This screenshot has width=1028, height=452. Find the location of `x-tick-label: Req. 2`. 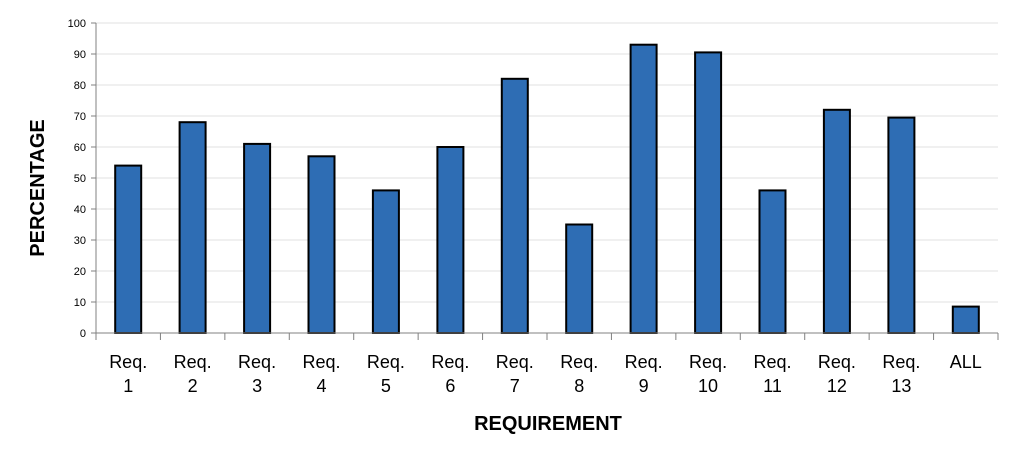

x-tick-label: Req. 2 is located at coordinates (193, 374).